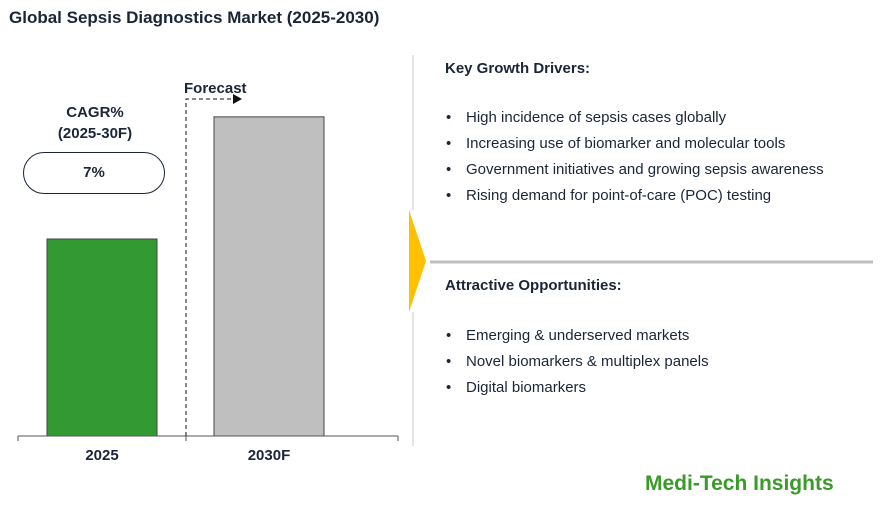  I want to click on bar-2030F, so click(269, 276).